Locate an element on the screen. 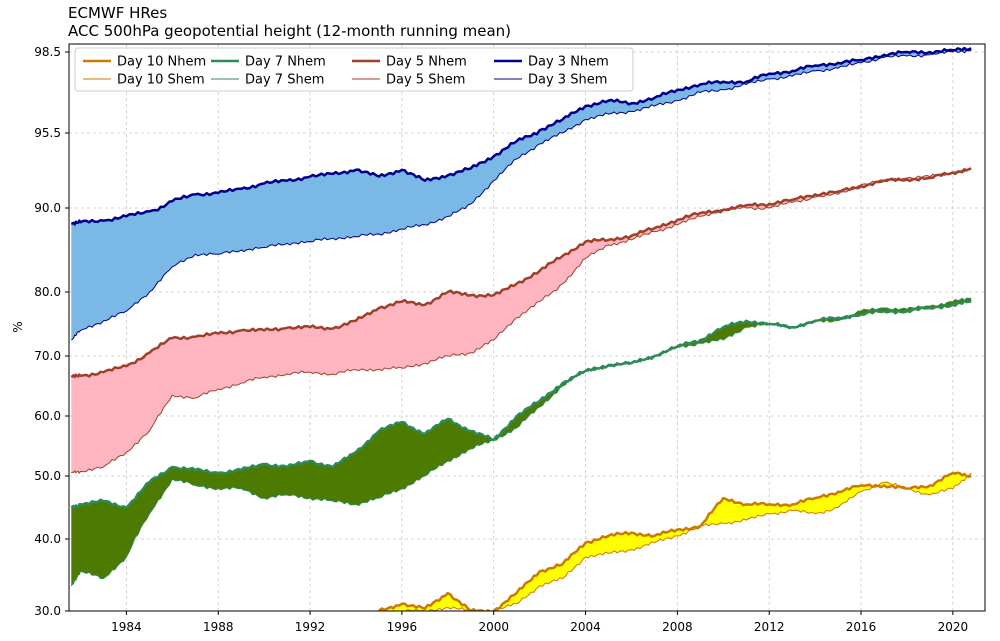  legend-label: Day 7 Nhem is located at coordinates (285, 62).